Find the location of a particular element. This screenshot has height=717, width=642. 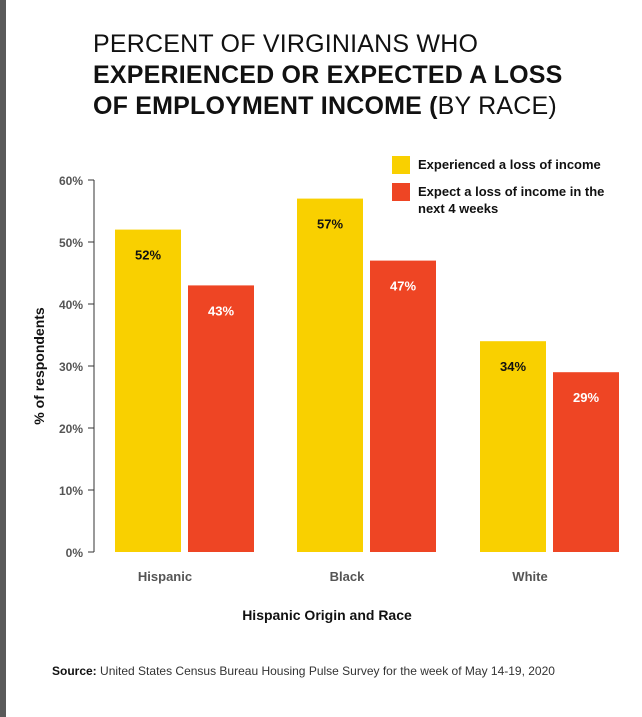

x-axis-label: Hispanic Origin and Race is located at coordinates (327, 615).